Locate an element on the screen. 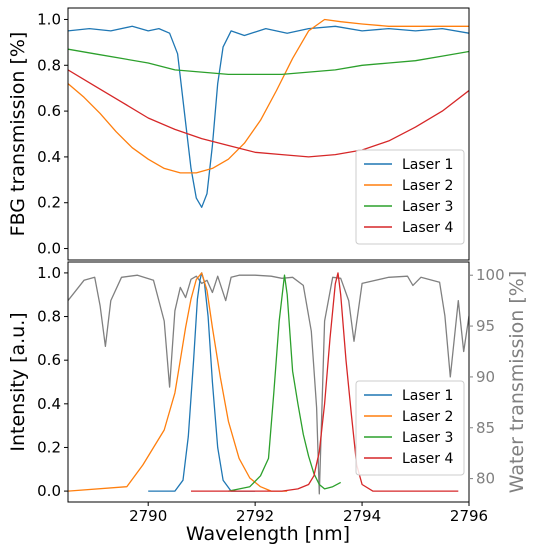  top-y-tick-label: 0.0 is located at coordinates (49, 249).